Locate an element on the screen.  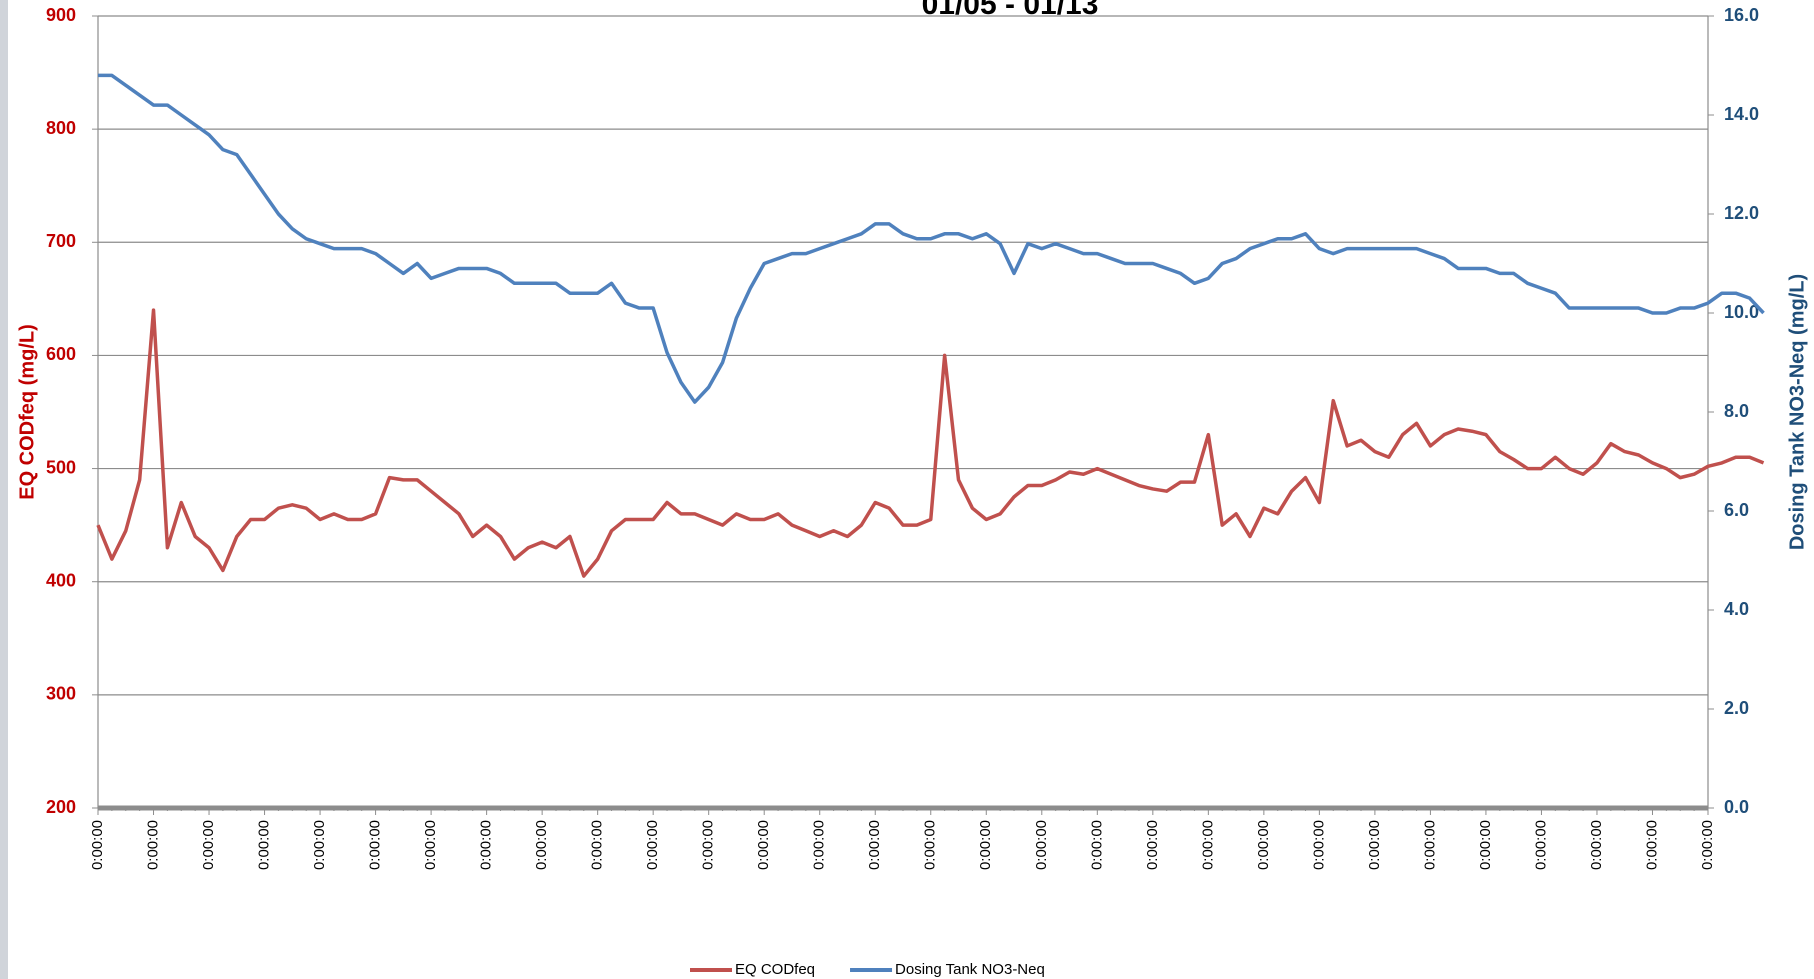
y-tick-label: 600 is located at coordinates (61, 354).